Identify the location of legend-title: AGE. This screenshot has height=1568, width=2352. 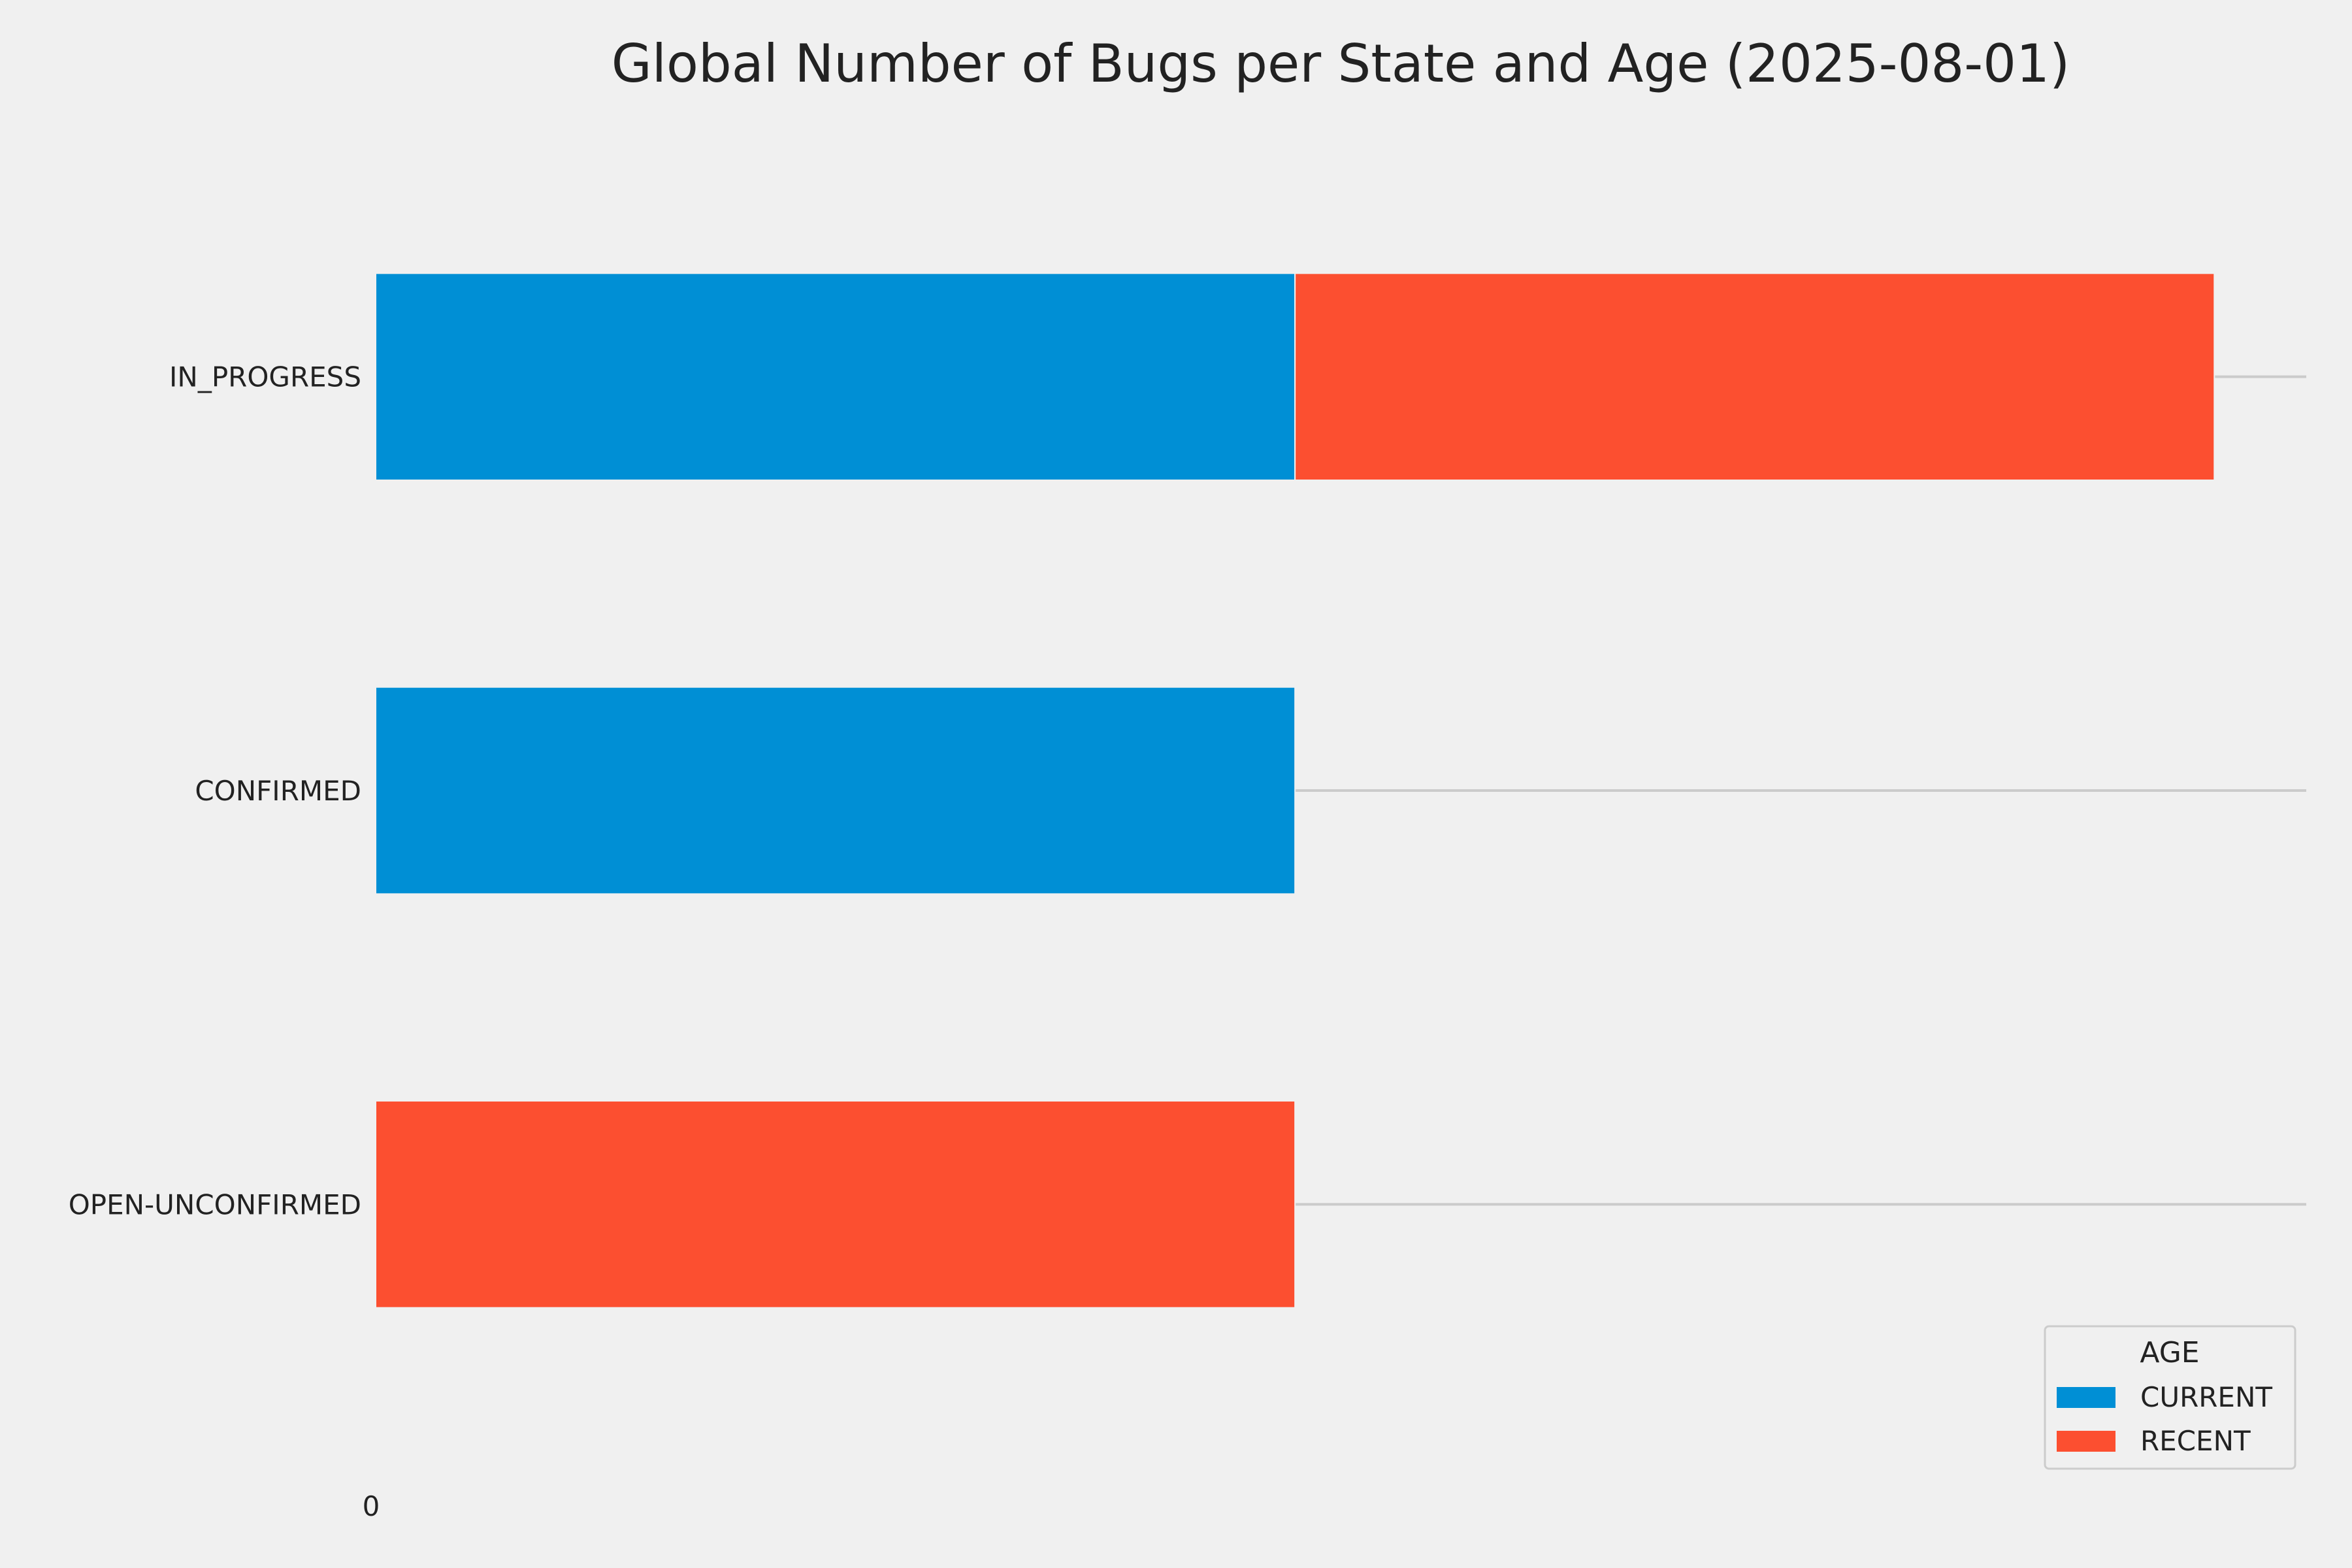
(2169, 1352).